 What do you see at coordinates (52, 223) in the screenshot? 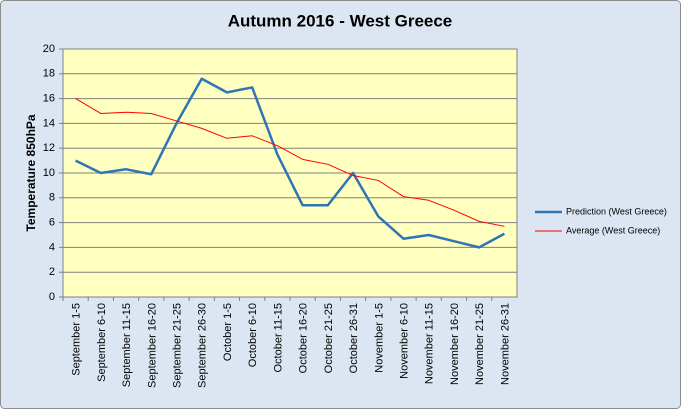
I see `y-tick-label: 6` at bounding box center [52, 223].